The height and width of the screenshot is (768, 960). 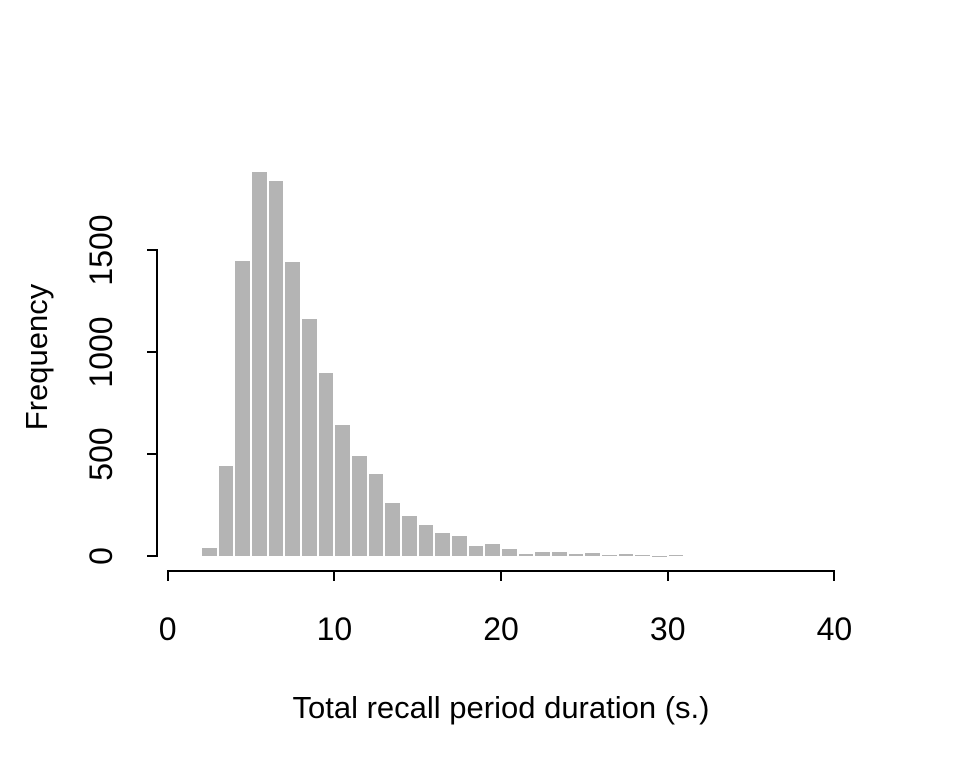 What do you see at coordinates (156, 403) in the screenshot?
I see `y-axis-line` at bounding box center [156, 403].